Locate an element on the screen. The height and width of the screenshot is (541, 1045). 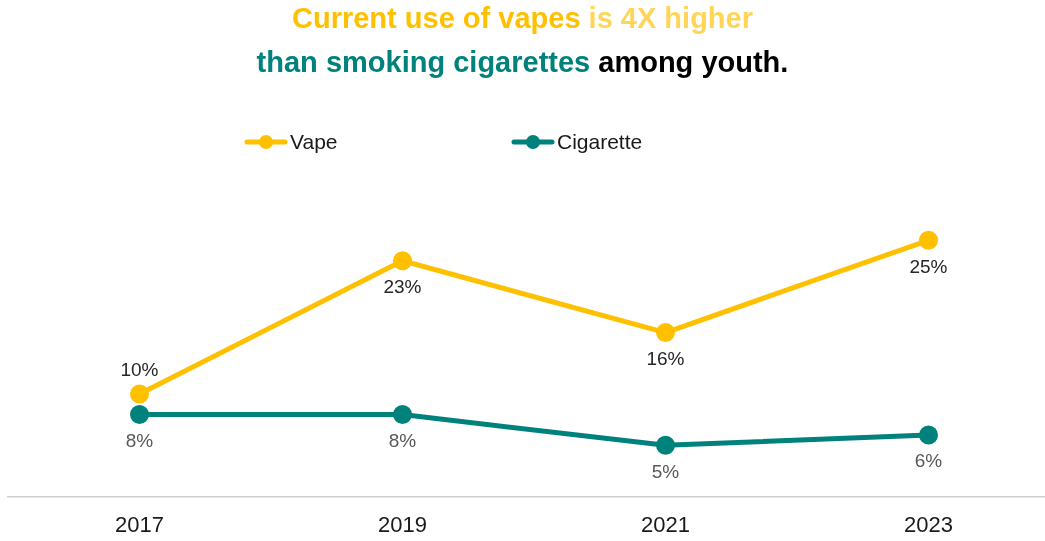
data-label: 10% is located at coordinates (139, 370).